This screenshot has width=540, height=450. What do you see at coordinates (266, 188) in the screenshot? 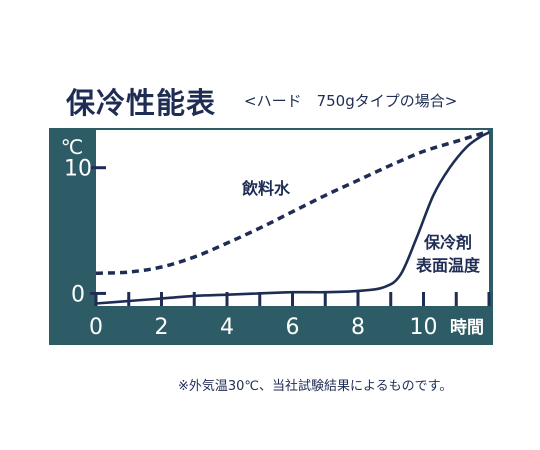
I see `series-label-drinking-water: 飲料水` at bounding box center [266, 188].